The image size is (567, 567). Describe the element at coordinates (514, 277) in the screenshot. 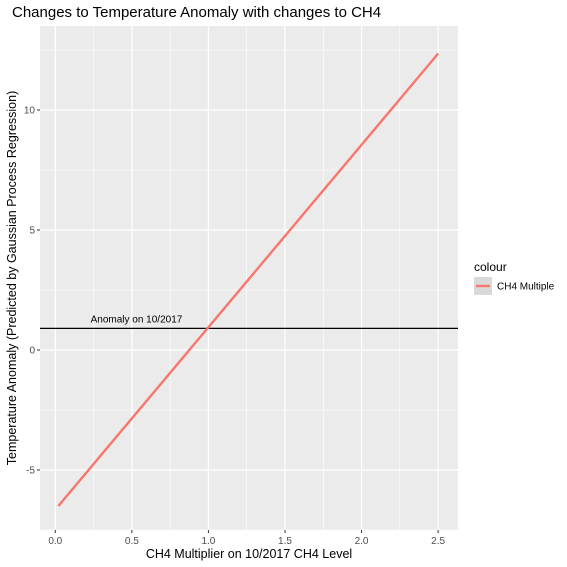

I see `legend: colour CH4 Multiple` at that location.